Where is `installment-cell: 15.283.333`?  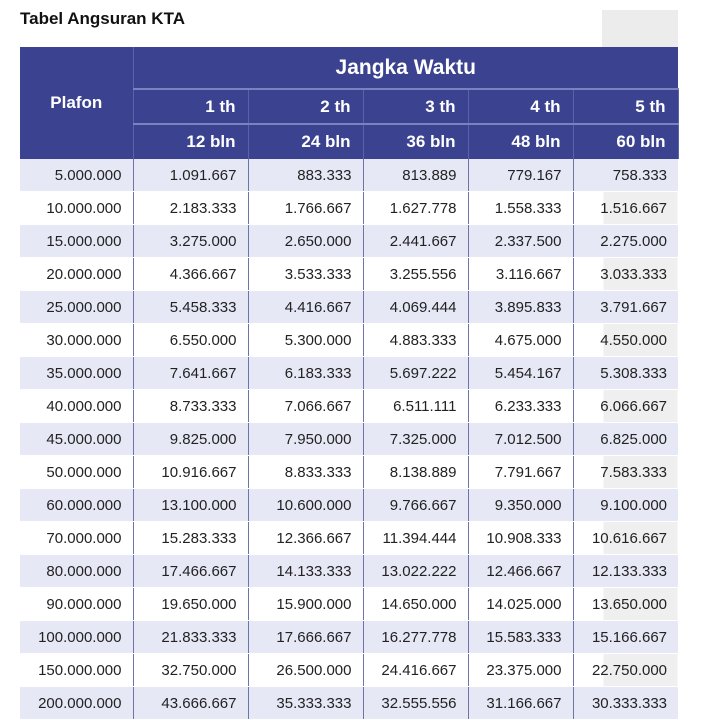
installment-cell: 15.283.333 is located at coordinates (191, 538).